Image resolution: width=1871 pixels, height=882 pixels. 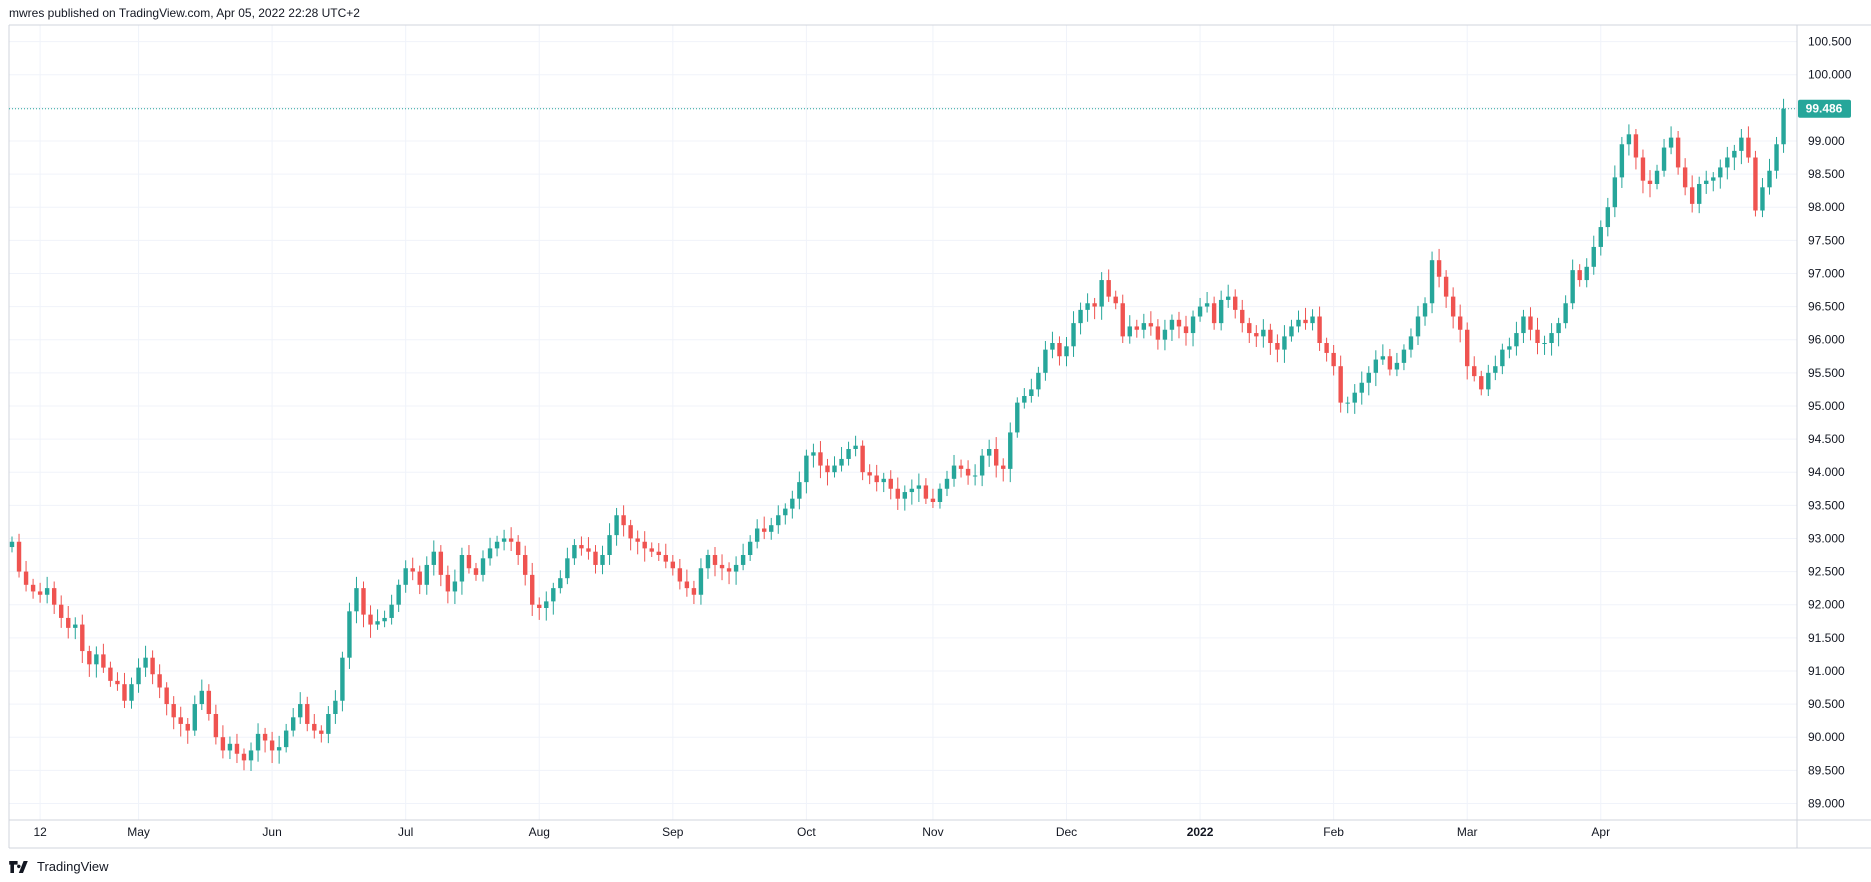 I want to click on time-tick-label: Dec, so click(x=1066, y=832).